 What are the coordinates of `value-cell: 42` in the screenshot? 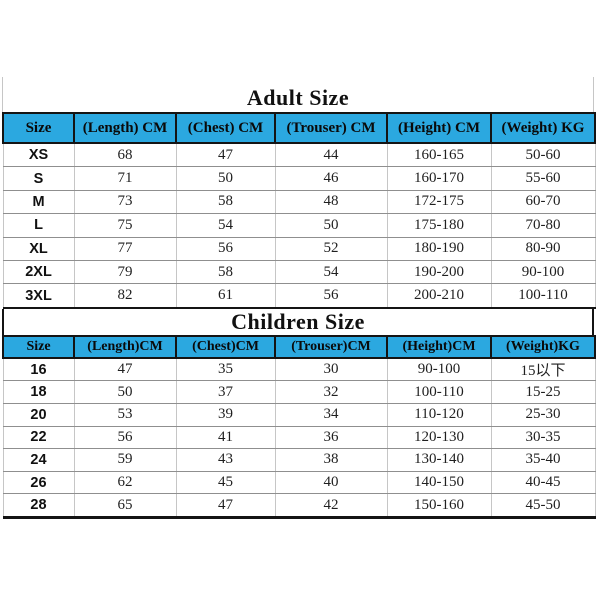 It's located at (331, 506).